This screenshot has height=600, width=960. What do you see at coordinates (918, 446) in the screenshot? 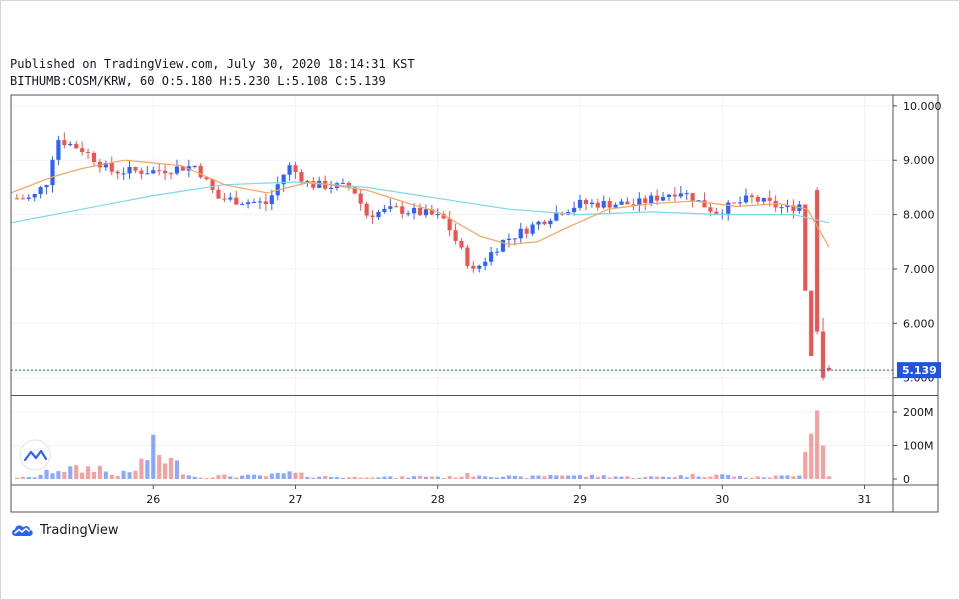
I see `volume-tick-label: 100M` at bounding box center [918, 446].